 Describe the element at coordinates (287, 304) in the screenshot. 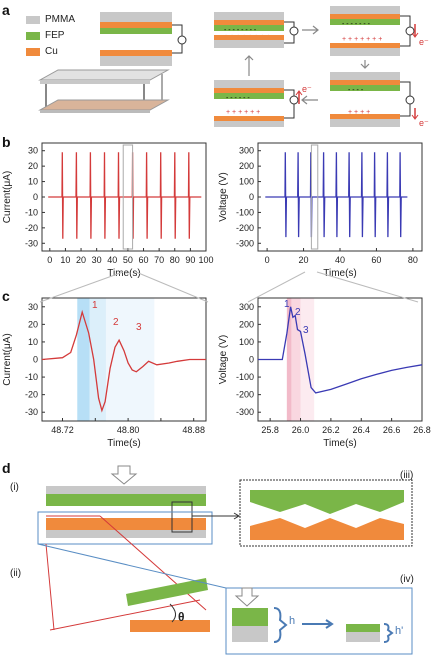

I see `peak-label-1-c2: 1` at that location.